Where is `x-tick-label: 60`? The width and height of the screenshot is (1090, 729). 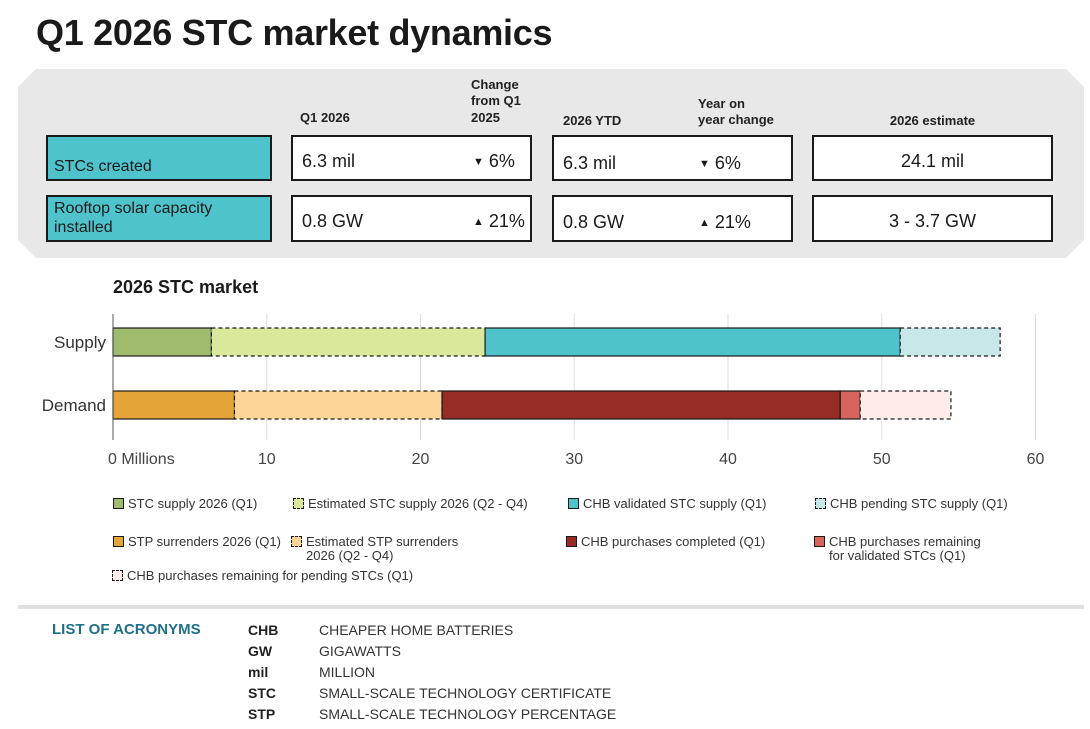
x-tick-label: 60 is located at coordinates (1036, 459).